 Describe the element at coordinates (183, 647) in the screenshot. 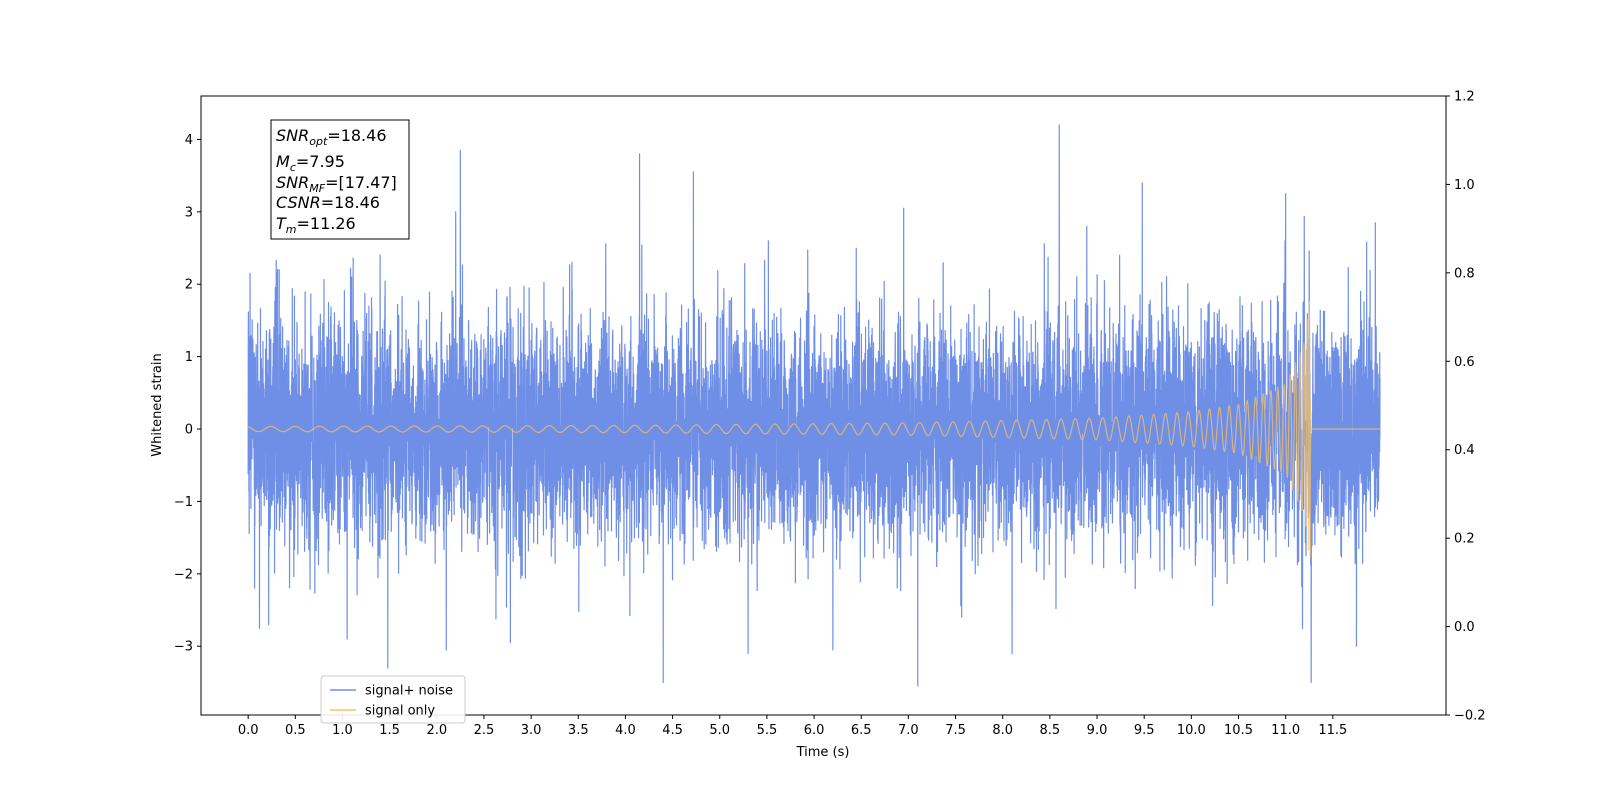

I see `y-tick-label: −3` at that location.